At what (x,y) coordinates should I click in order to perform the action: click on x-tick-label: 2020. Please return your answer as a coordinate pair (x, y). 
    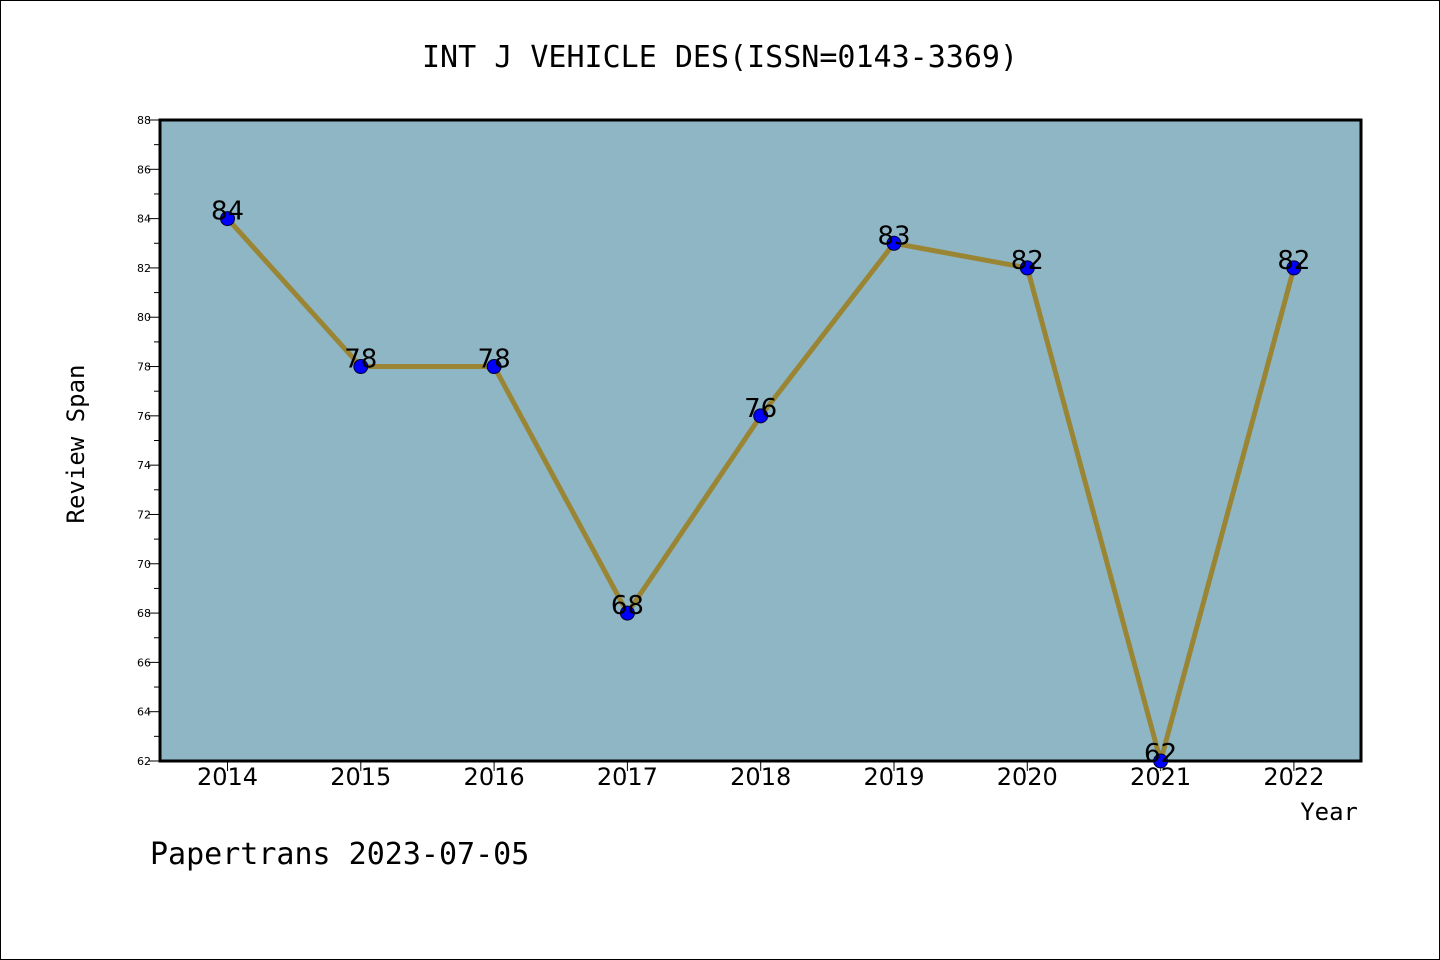
    Looking at the image, I should click on (1027, 777).